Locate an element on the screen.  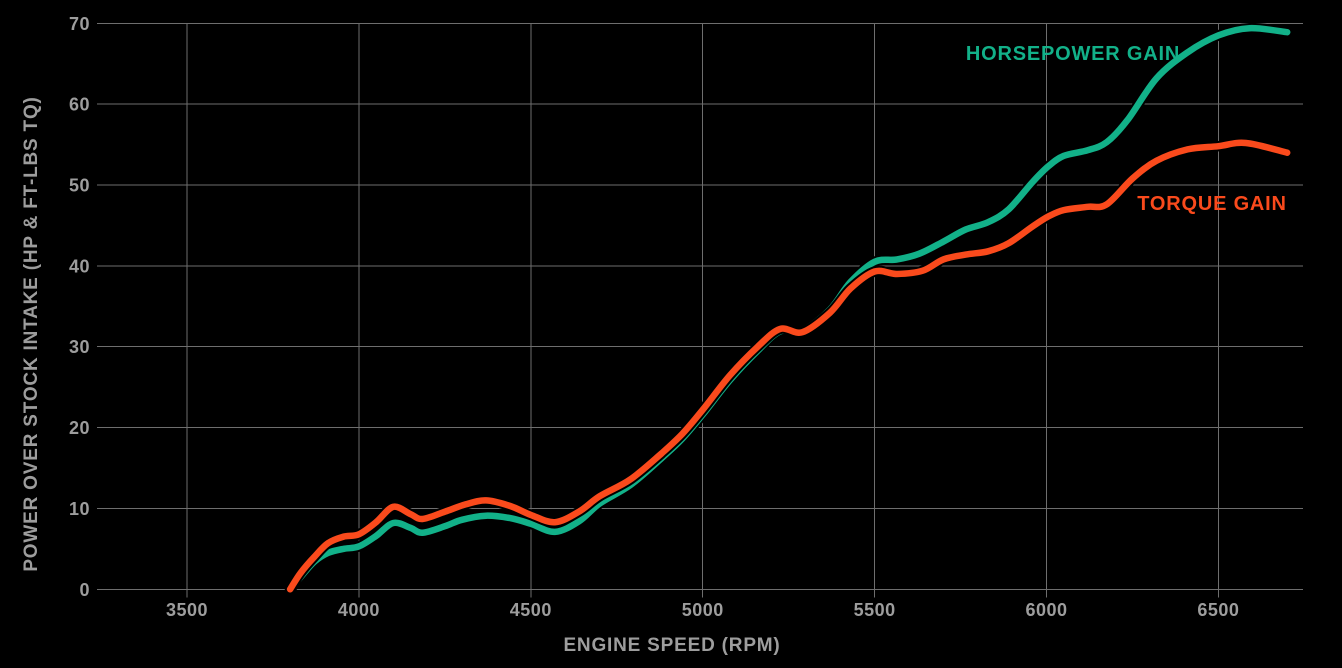
x-axis-title: ENGINE SPEED (RPM) is located at coordinates (671, 645).